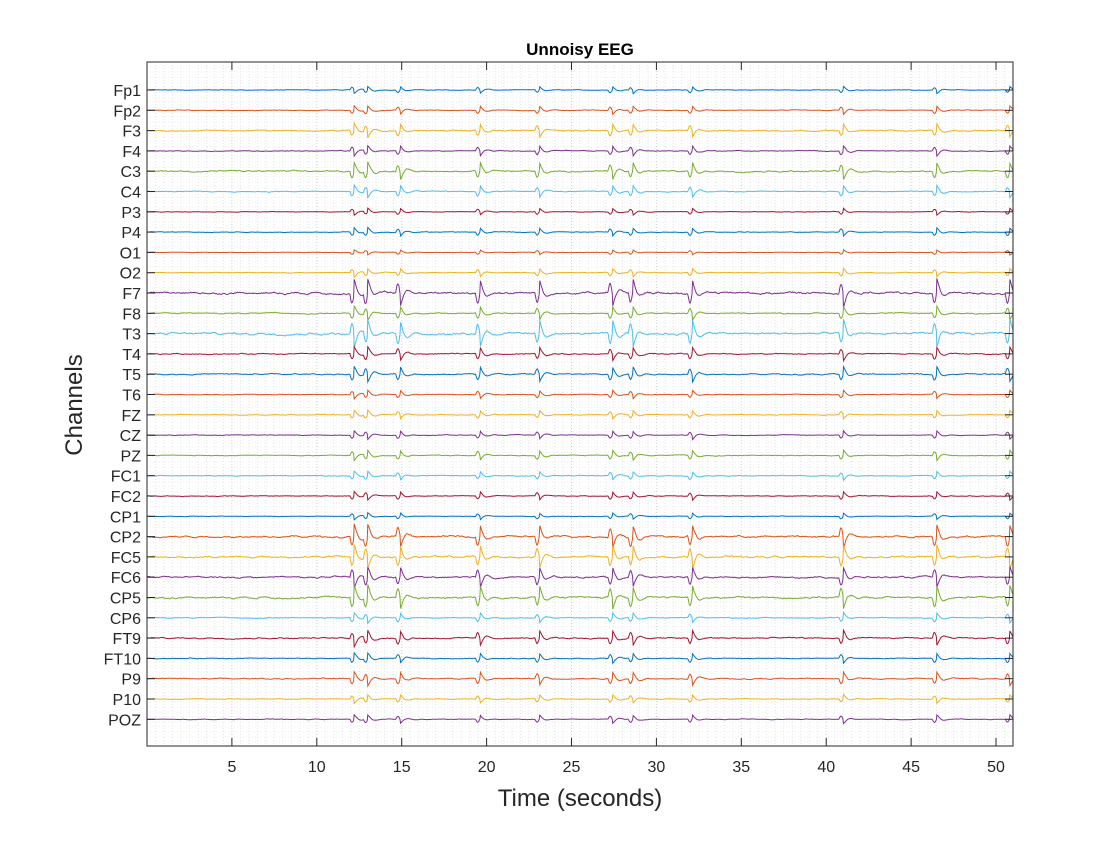  What do you see at coordinates (911, 767) in the screenshot?
I see `x-tick-label: 45` at bounding box center [911, 767].